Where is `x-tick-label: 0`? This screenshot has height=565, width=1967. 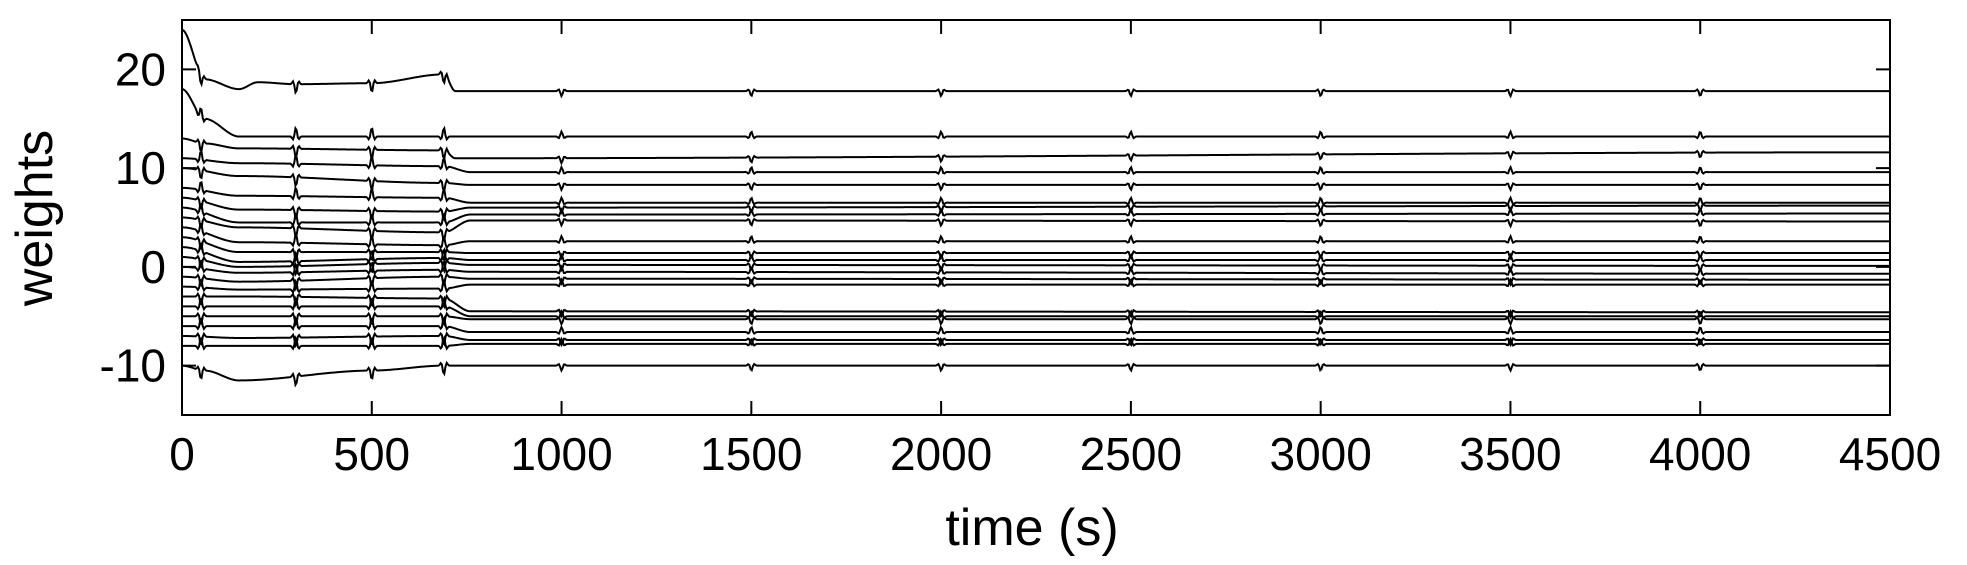
x-tick-label: 0 is located at coordinates (182, 454).